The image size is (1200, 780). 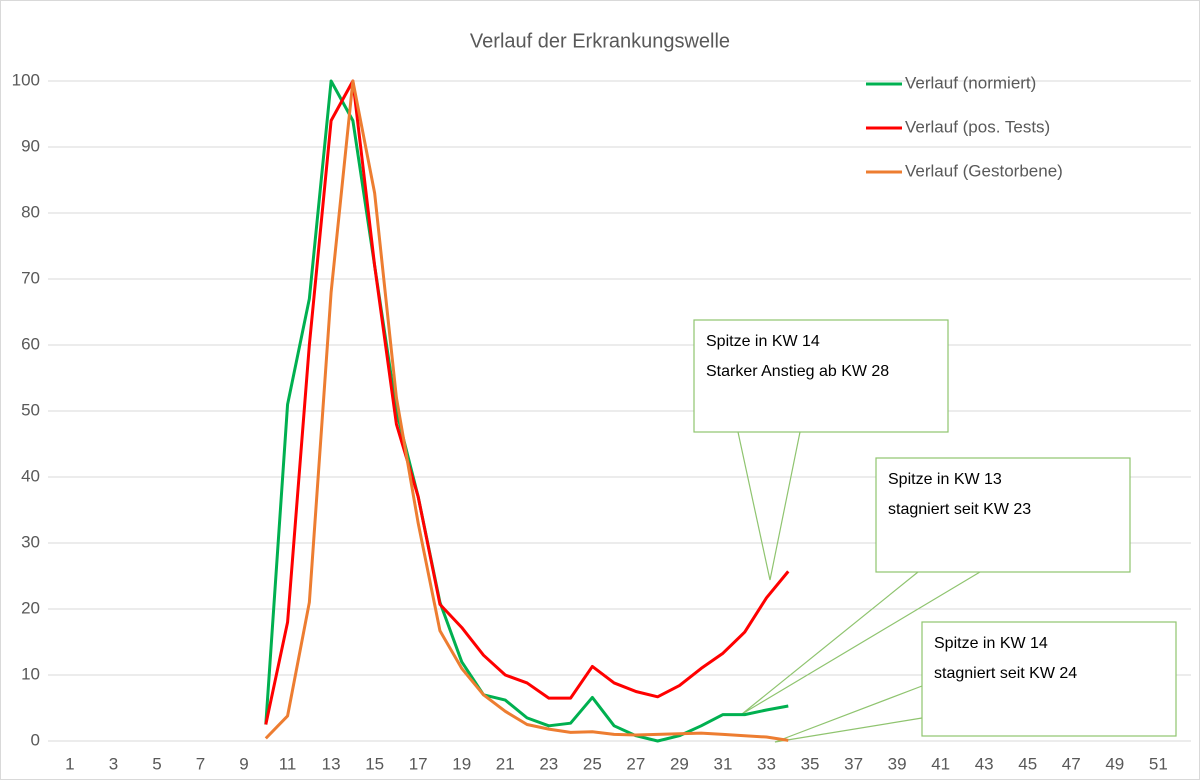 I want to click on callout: Spitze in KW 14 Starker Anstieg ab KW 28, so click(x=821, y=450).